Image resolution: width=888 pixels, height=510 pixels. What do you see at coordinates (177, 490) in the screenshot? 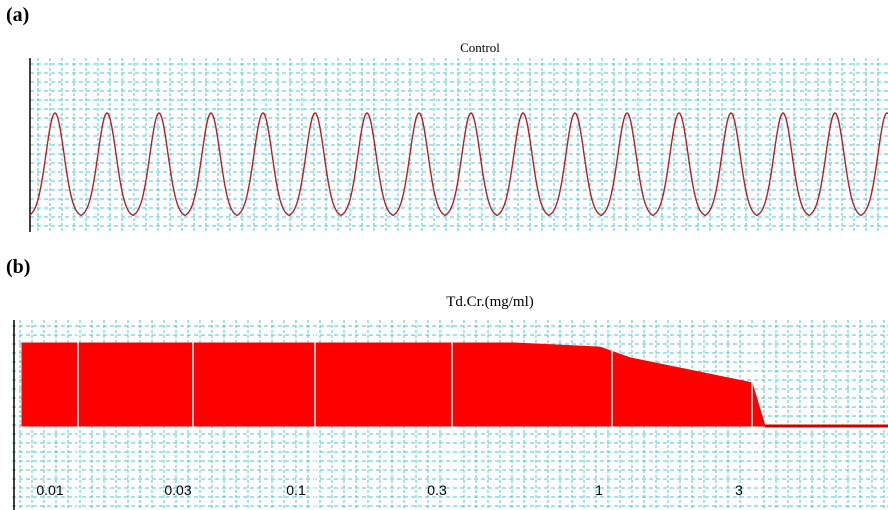
I see `panel-b-dose-label: 0.03` at bounding box center [177, 490].